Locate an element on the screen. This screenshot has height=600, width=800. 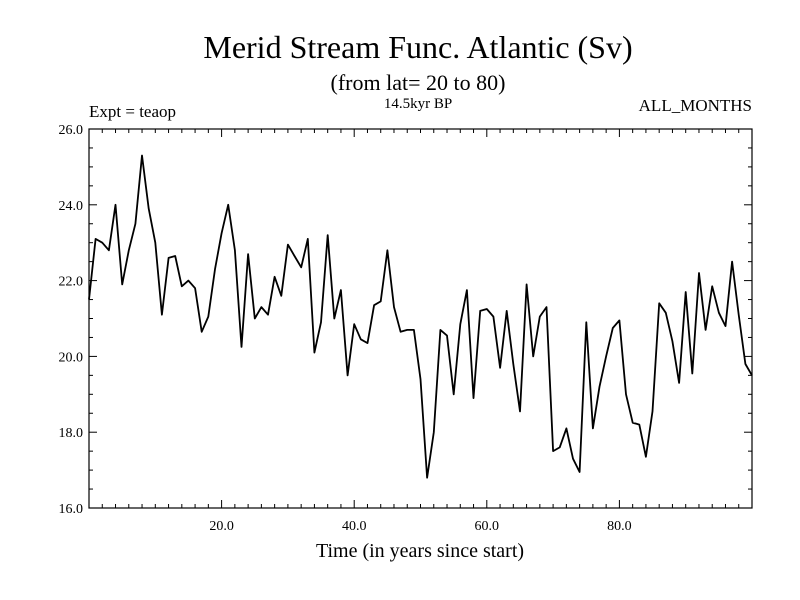
chart-title: Merid Stream Func. Atlantic (Sv) is located at coordinates (417, 47).